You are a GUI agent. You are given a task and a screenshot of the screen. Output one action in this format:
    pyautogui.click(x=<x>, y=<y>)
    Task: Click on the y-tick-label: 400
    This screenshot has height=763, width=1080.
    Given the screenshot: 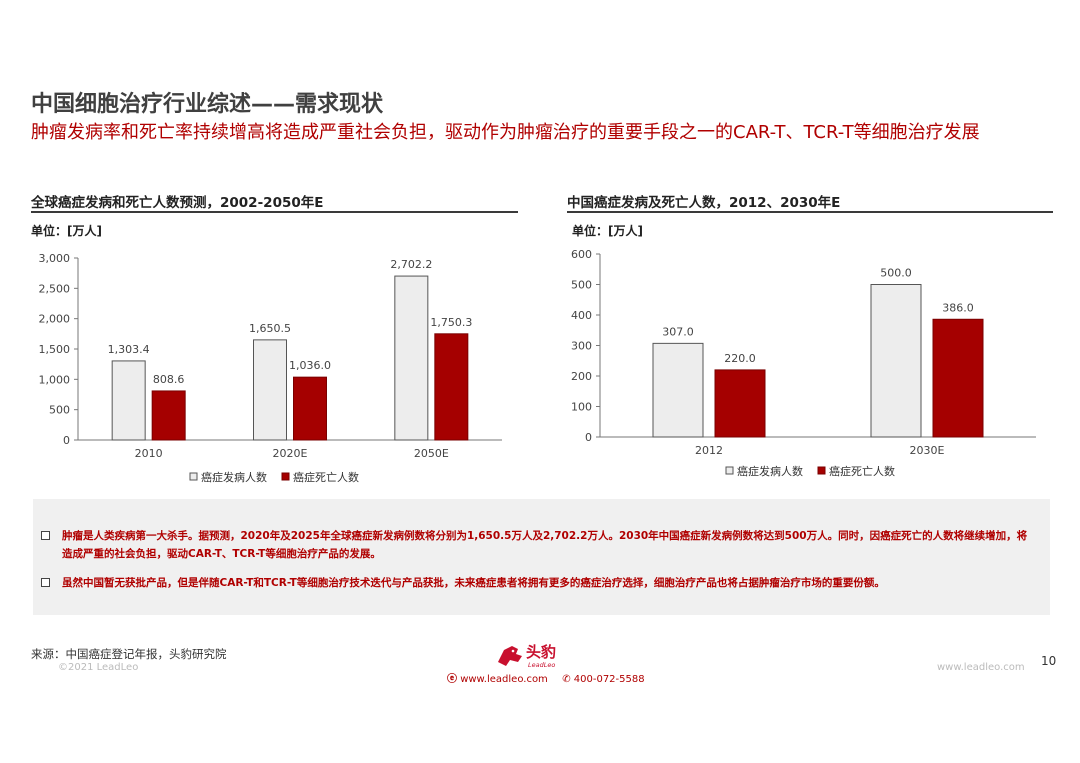 What is the action you would take?
    pyautogui.click(x=581, y=315)
    